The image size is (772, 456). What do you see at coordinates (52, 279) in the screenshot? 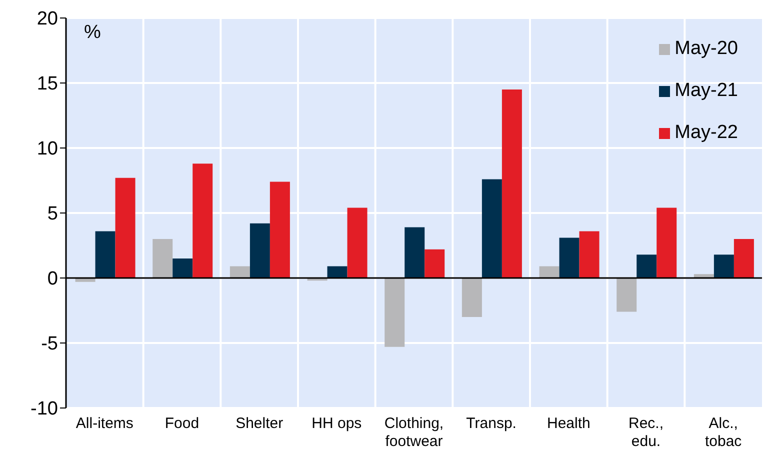
I see `y-tick-label: 0` at bounding box center [52, 279].